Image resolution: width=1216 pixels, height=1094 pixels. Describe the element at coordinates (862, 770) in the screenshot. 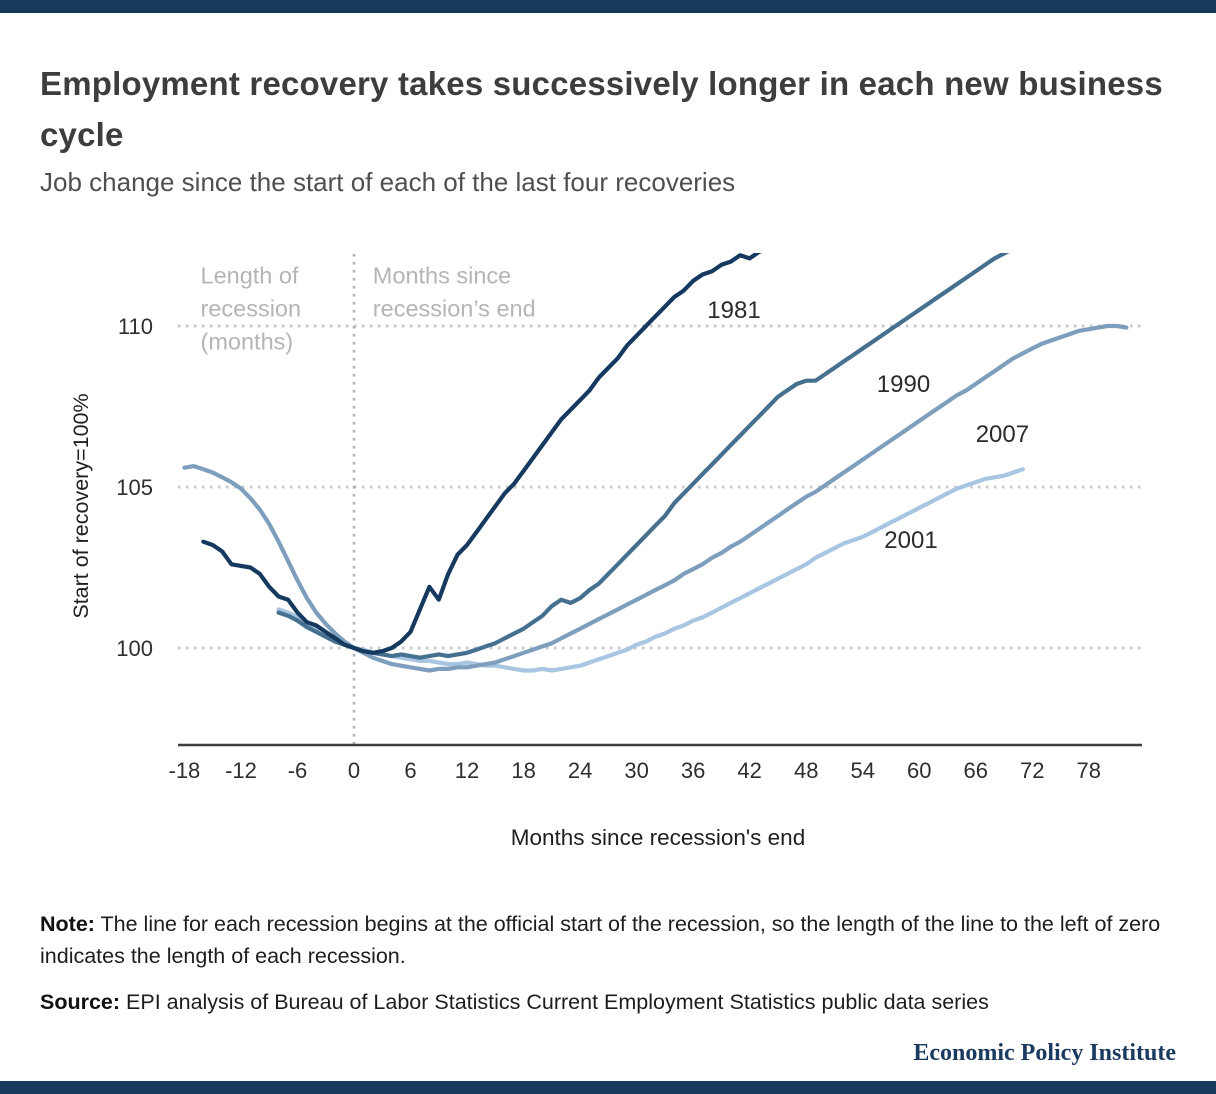

I see `x-tick-label-54: 54` at that location.